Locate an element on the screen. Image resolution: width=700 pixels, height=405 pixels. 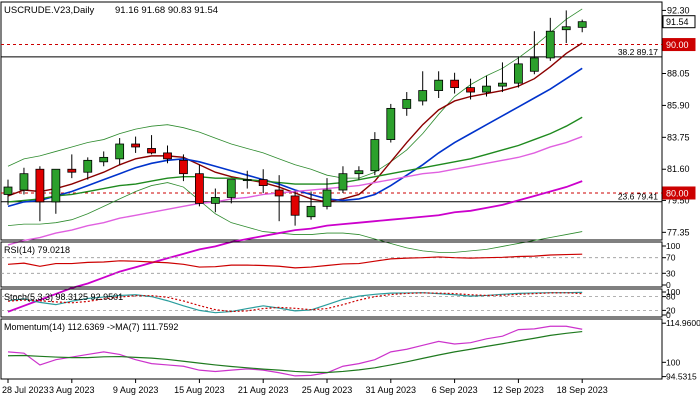
ohlc-readout: 91.16 91.68 90.83 91.54 is located at coordinates (166, 10).